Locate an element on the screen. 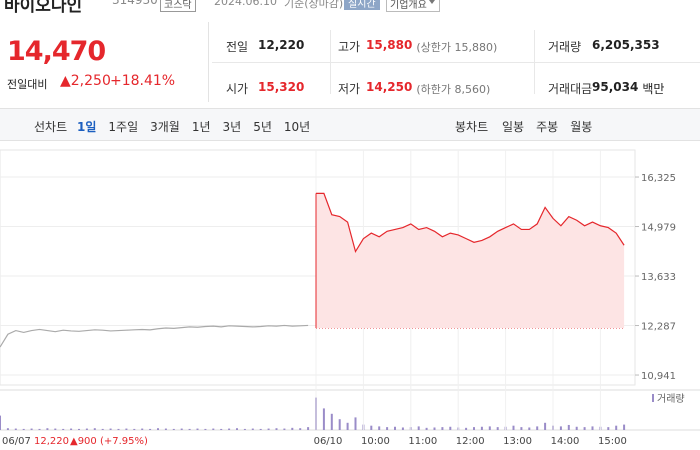 This screenshot has width=700, height=450. period-tab: 1주일 is located at coordinates (123, 127).